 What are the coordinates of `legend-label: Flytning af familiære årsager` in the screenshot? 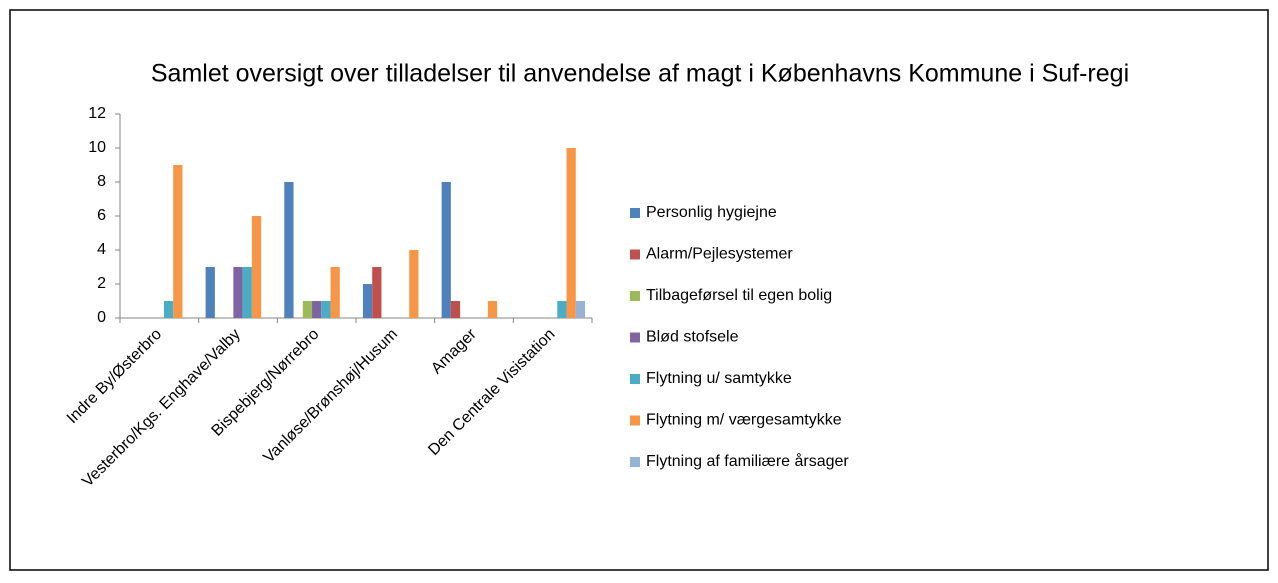 It's located at (747, 461).